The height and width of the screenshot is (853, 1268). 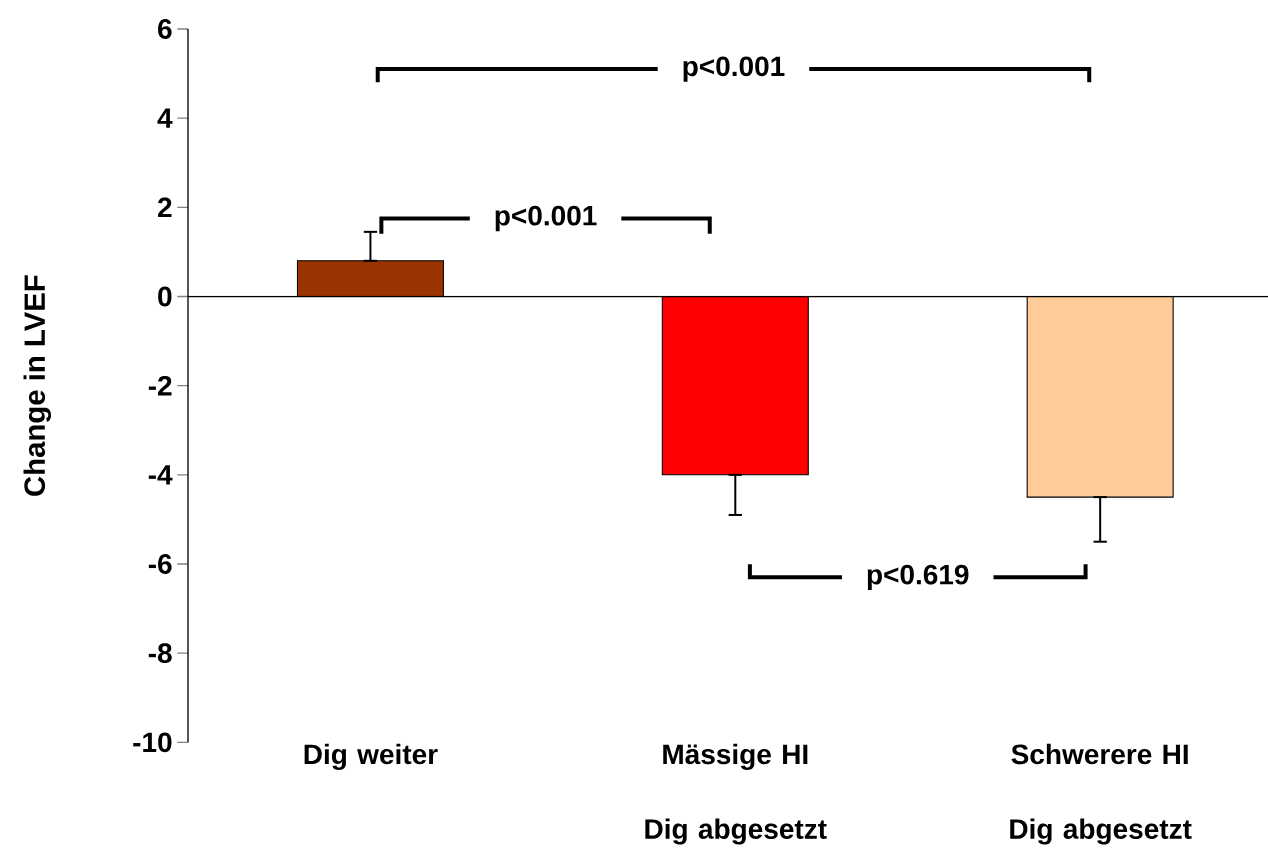 I want to click on y-axis-title: Change in LVEF, so click(x=37, y=385).